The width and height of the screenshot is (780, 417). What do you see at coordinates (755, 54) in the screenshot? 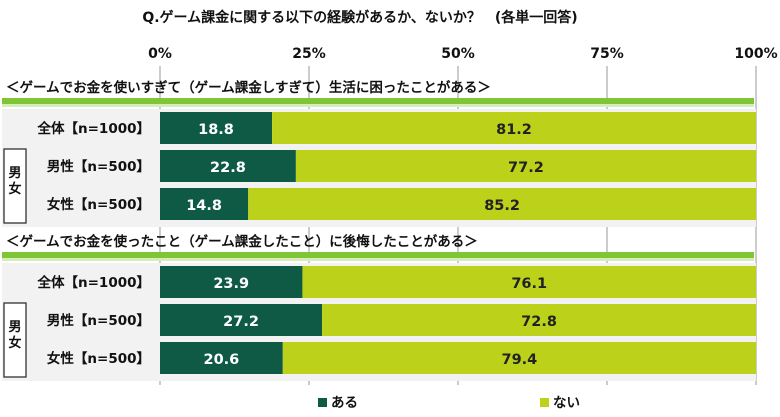
I see `tick-label-100: 100%` at bounding box center [755, 54].